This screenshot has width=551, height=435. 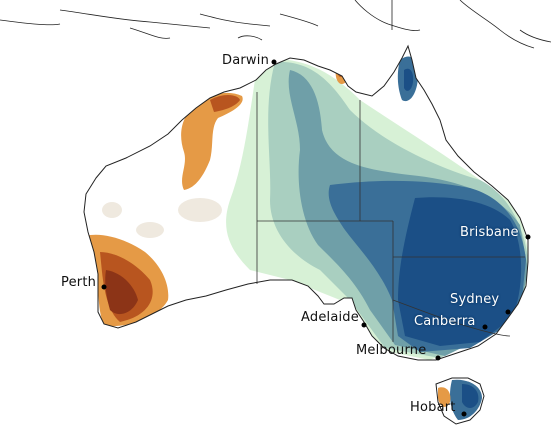 I want to click on island-east, so click(x=535, y=36).